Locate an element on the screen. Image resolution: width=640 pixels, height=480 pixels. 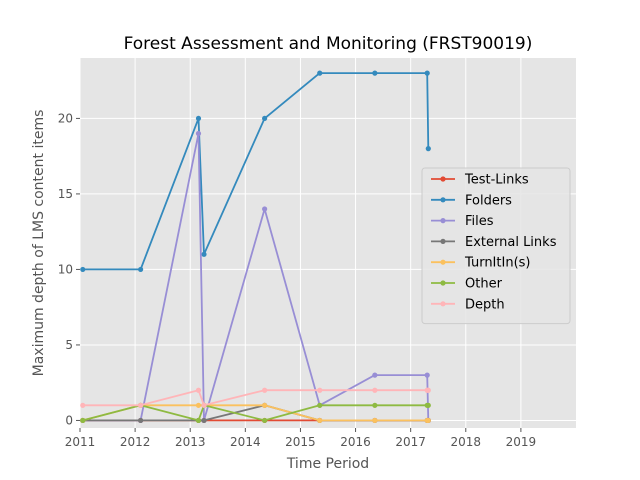
legend-label: External Links is located at coordinates (511, 242).